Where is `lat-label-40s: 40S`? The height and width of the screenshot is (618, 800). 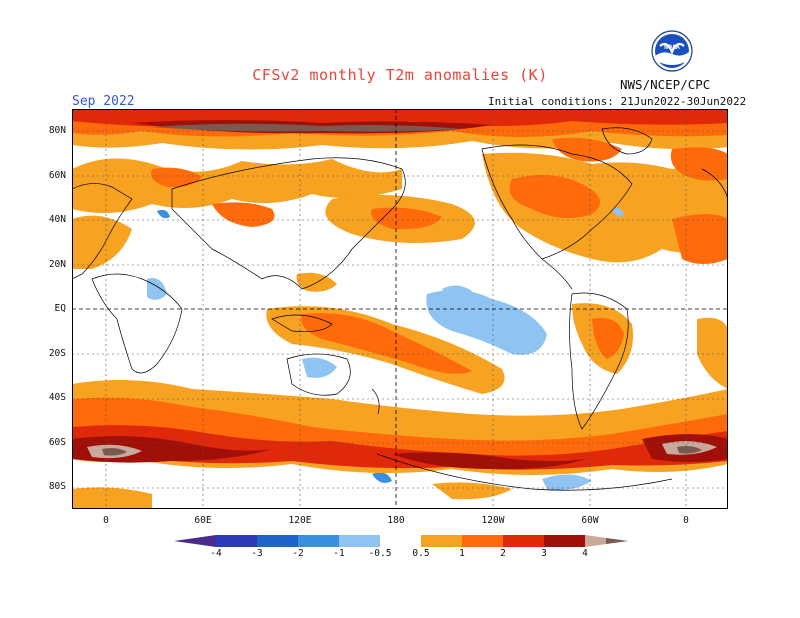 lat-label-40s: 40S is located at coordinates (57, 397).